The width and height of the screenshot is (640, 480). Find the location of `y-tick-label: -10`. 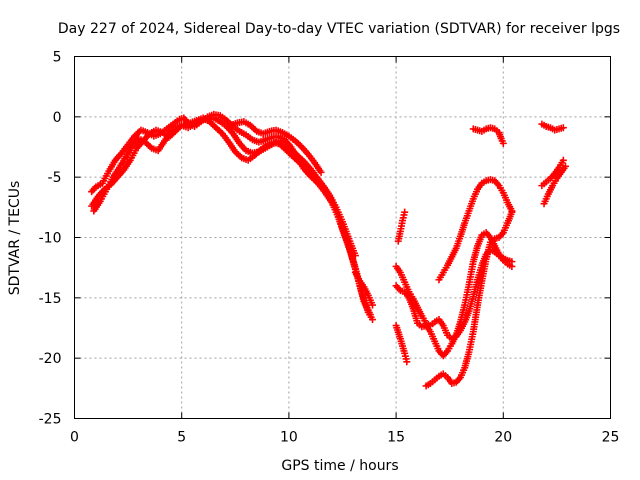

y-tick-label: -10 is located at coordinates (50, 239).